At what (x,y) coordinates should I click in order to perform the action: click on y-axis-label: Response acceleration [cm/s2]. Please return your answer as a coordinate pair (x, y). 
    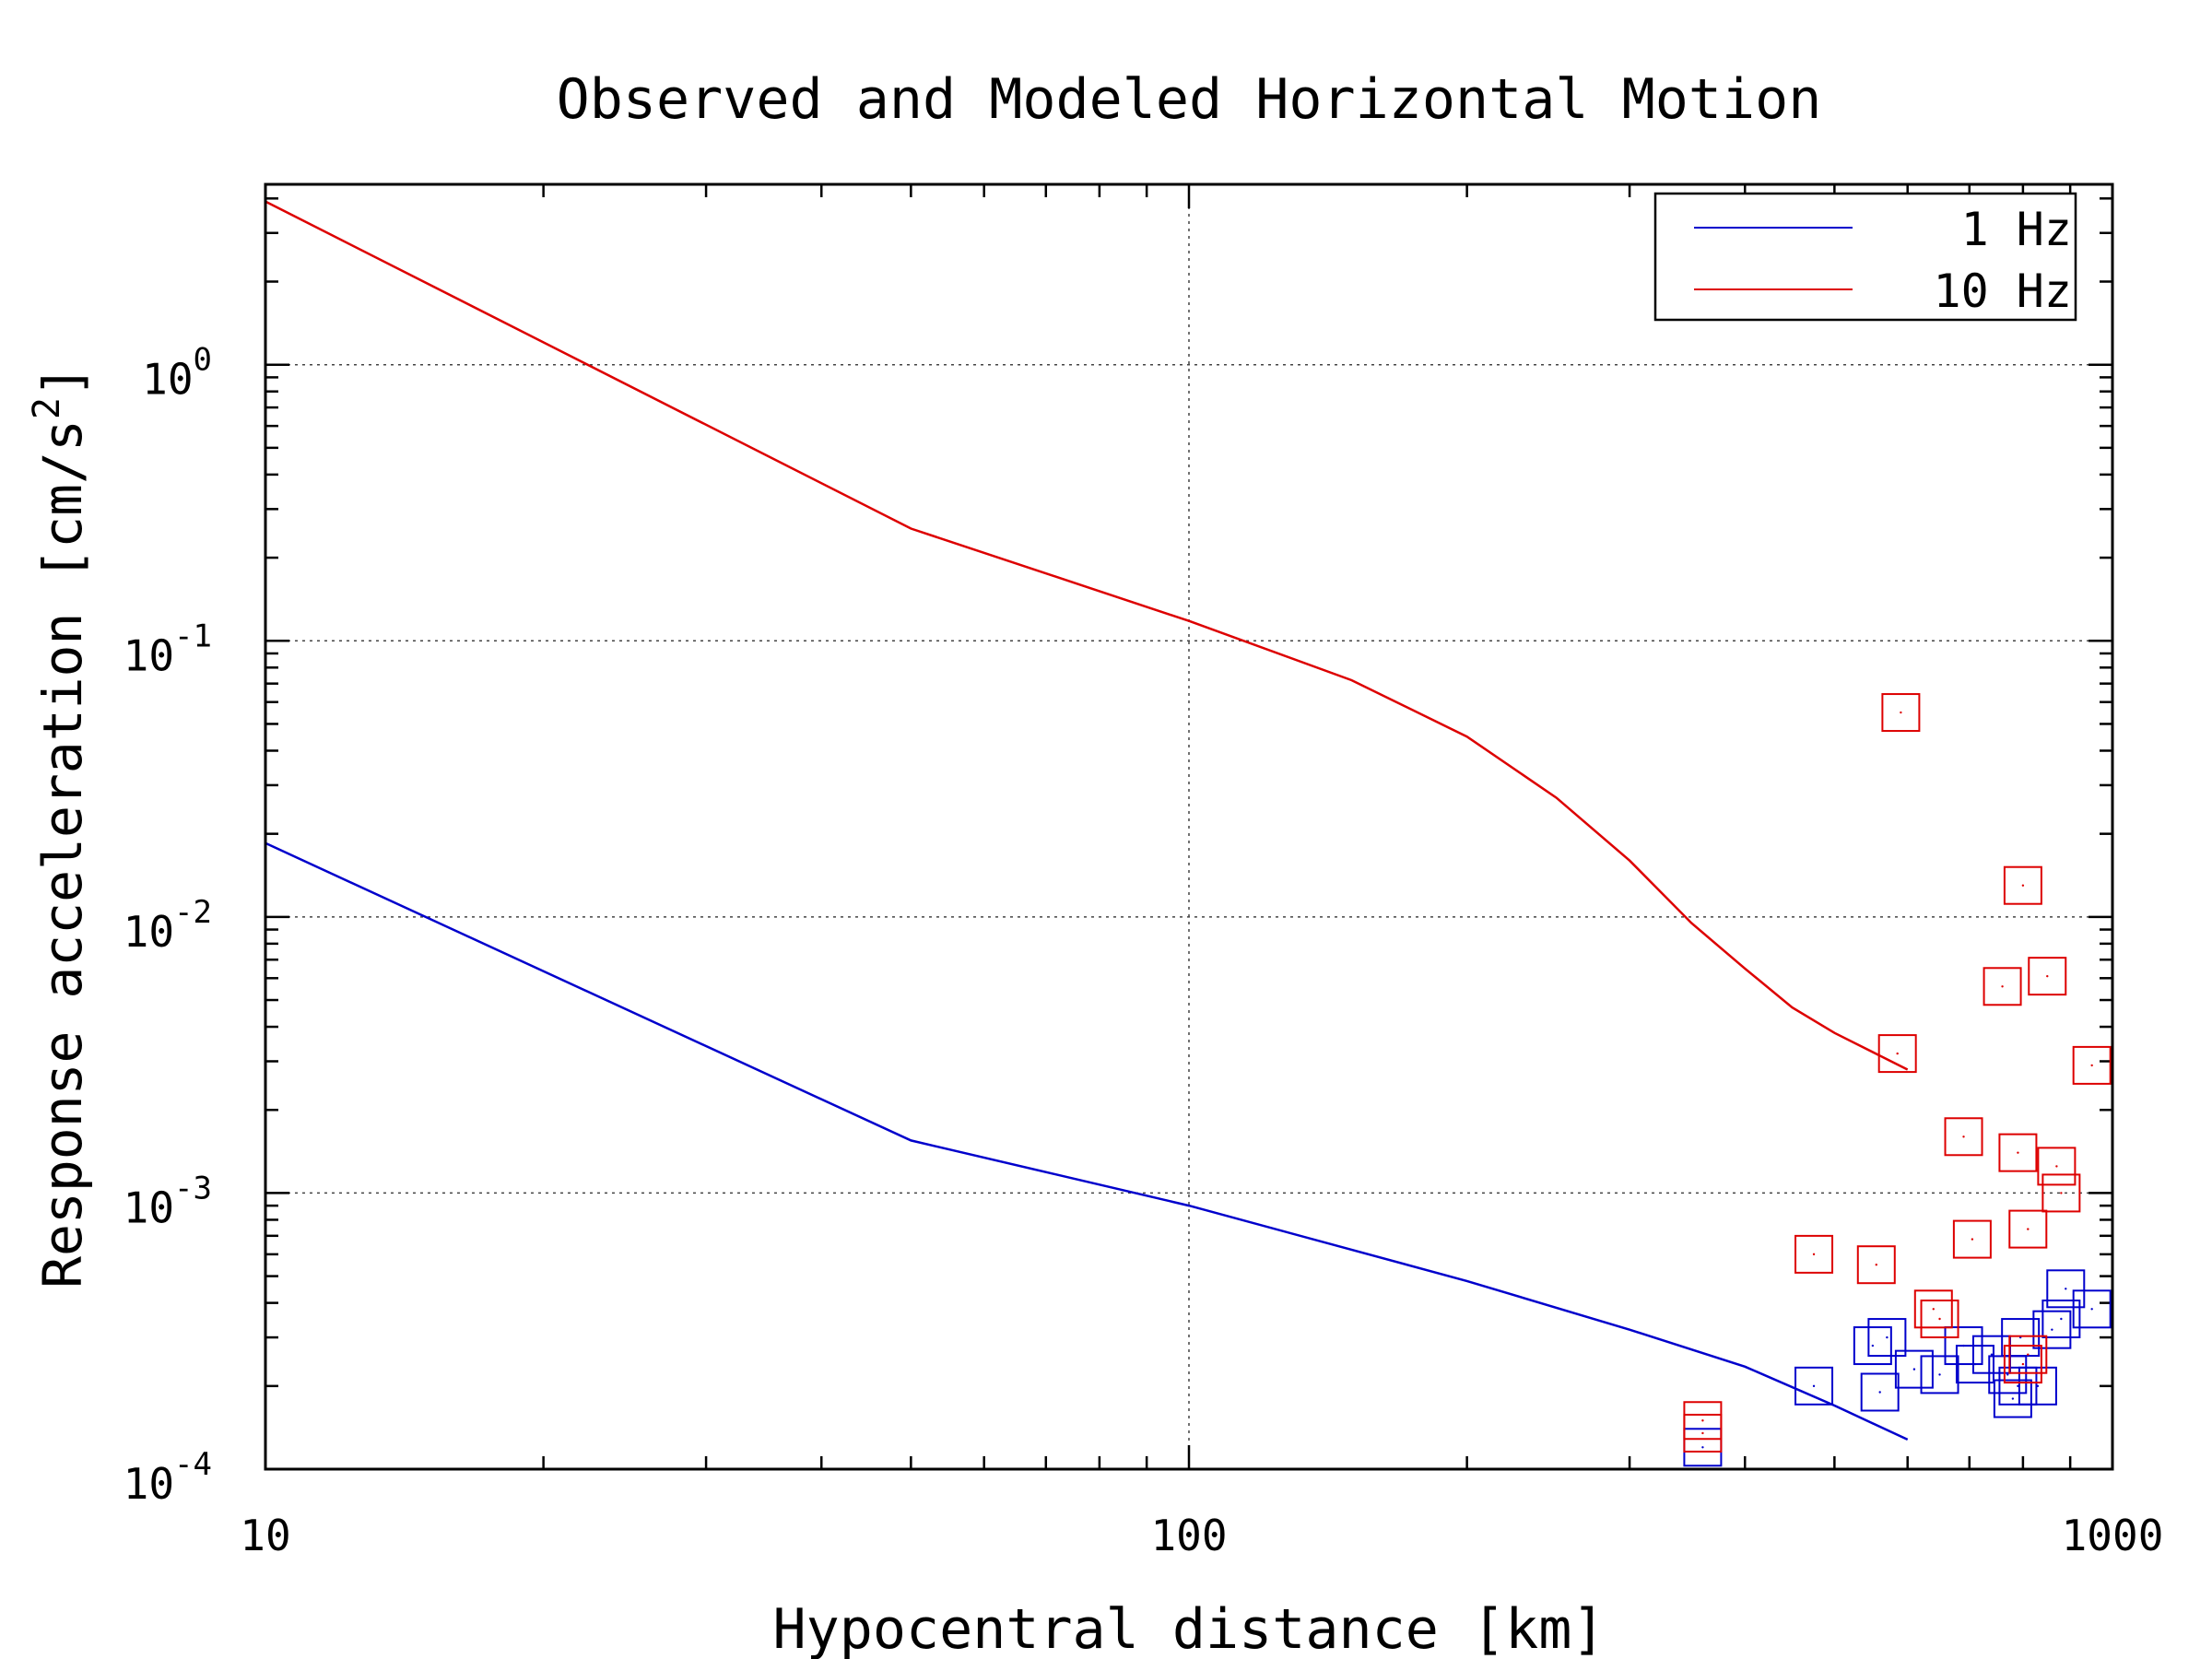
    Looking at the image, I should click on (60, 826).